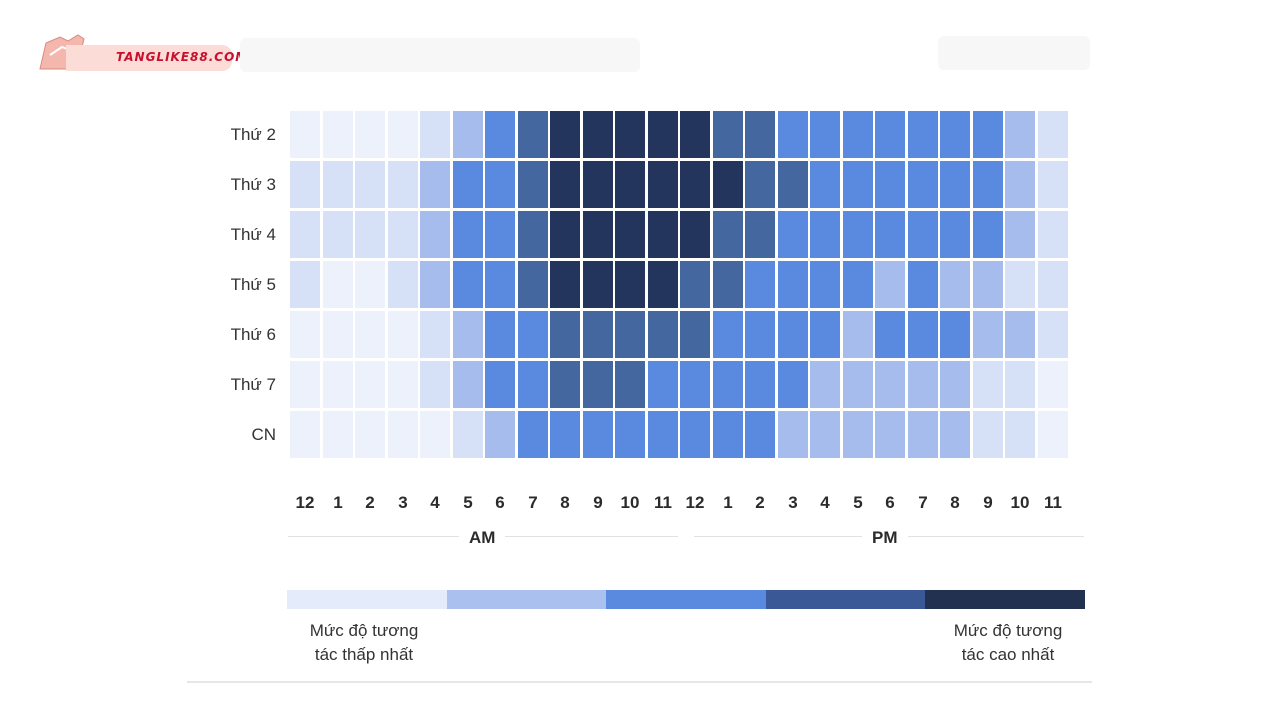 The width and height of the screenshot is (1280, 720). What do you see at coordinates (364, 643) in the screenshot?
I see `legend-low-label: Mức độ tương tác thấp nhất` at bounding box center [364, 643].